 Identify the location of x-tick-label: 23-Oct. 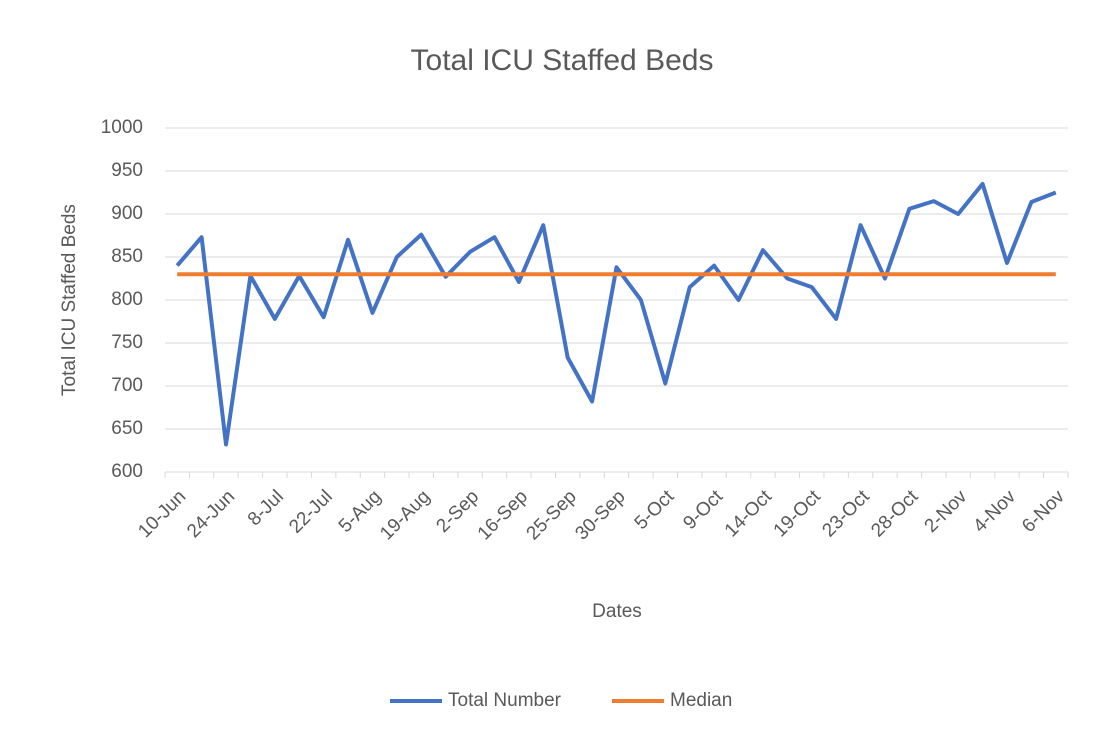
(846, 514).